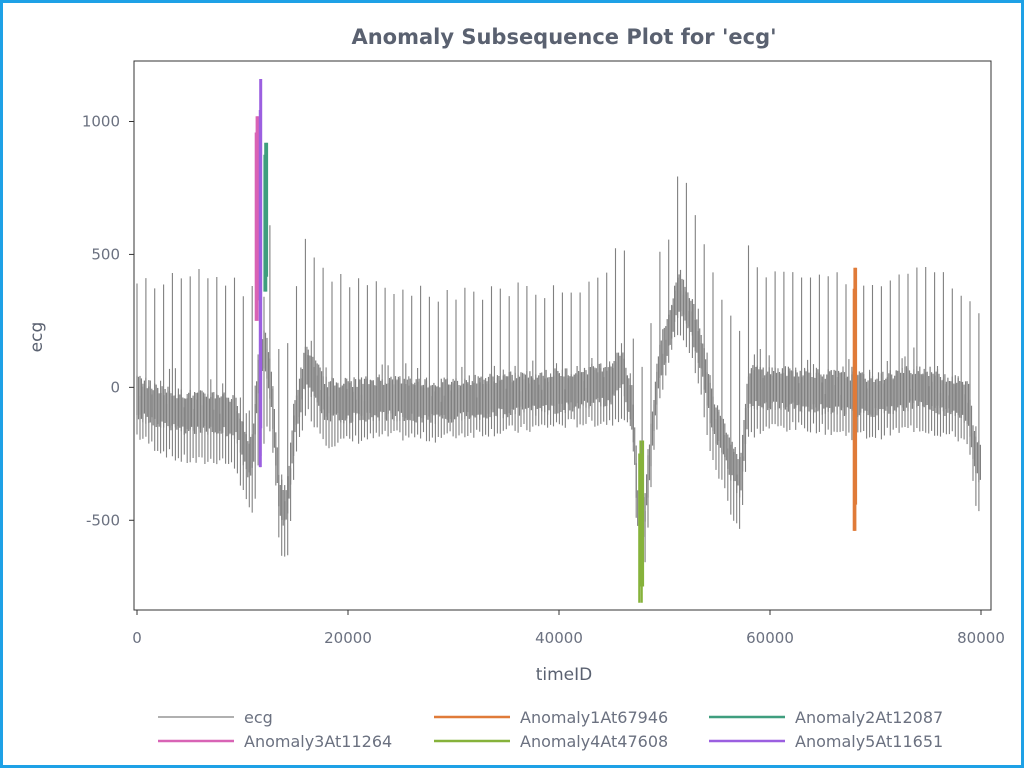 Image resolution: width=1024 pixels, height=768 pixels. What do you see at coordinates (215, 717) in the screenshot?
I see `legend-item: ecg` at bounding box center [215, 717].